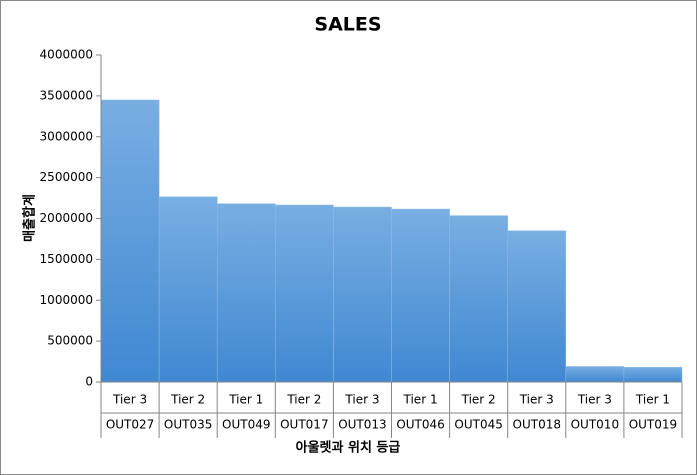  I want to click on x-tick-label: OUT049, so click(246, 425).